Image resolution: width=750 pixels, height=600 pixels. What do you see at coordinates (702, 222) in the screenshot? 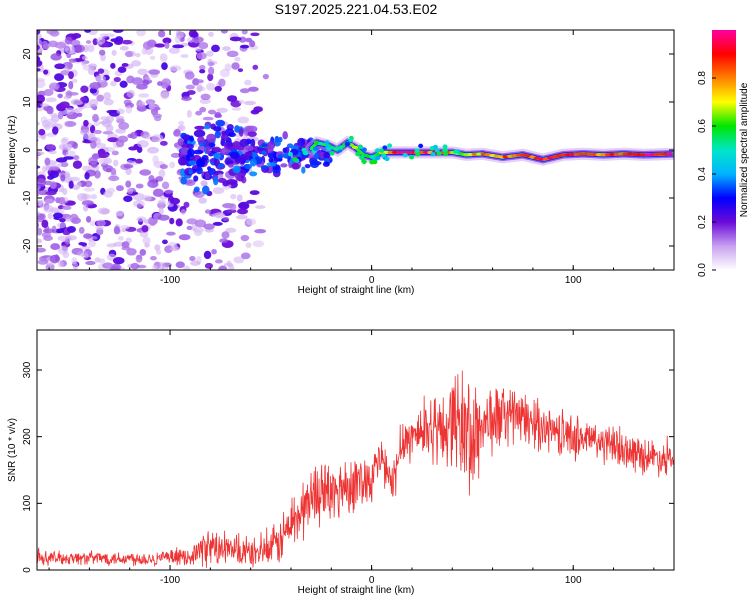
I see `colorbar-tick-label: 0.2` at bounding box center [702, 222].